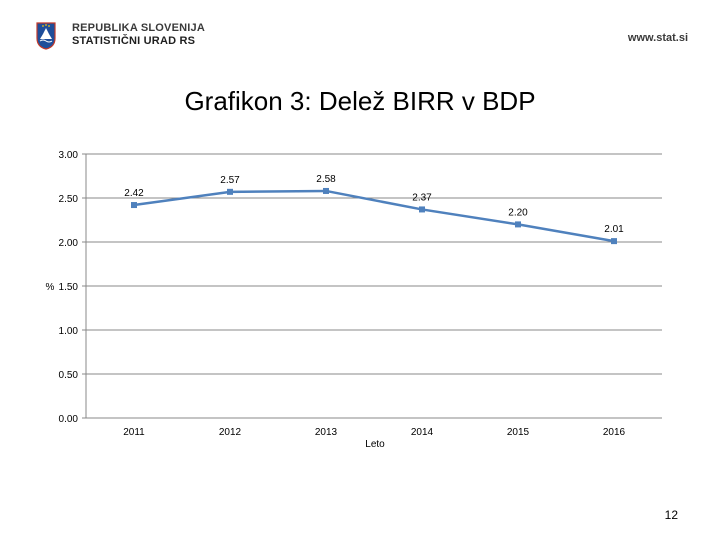 The image size is (720, 540). What do you see at coordinates (69, 331) in the screenshot?
I see `y-tick-label: 1.00` at bounding box center [69, 331].